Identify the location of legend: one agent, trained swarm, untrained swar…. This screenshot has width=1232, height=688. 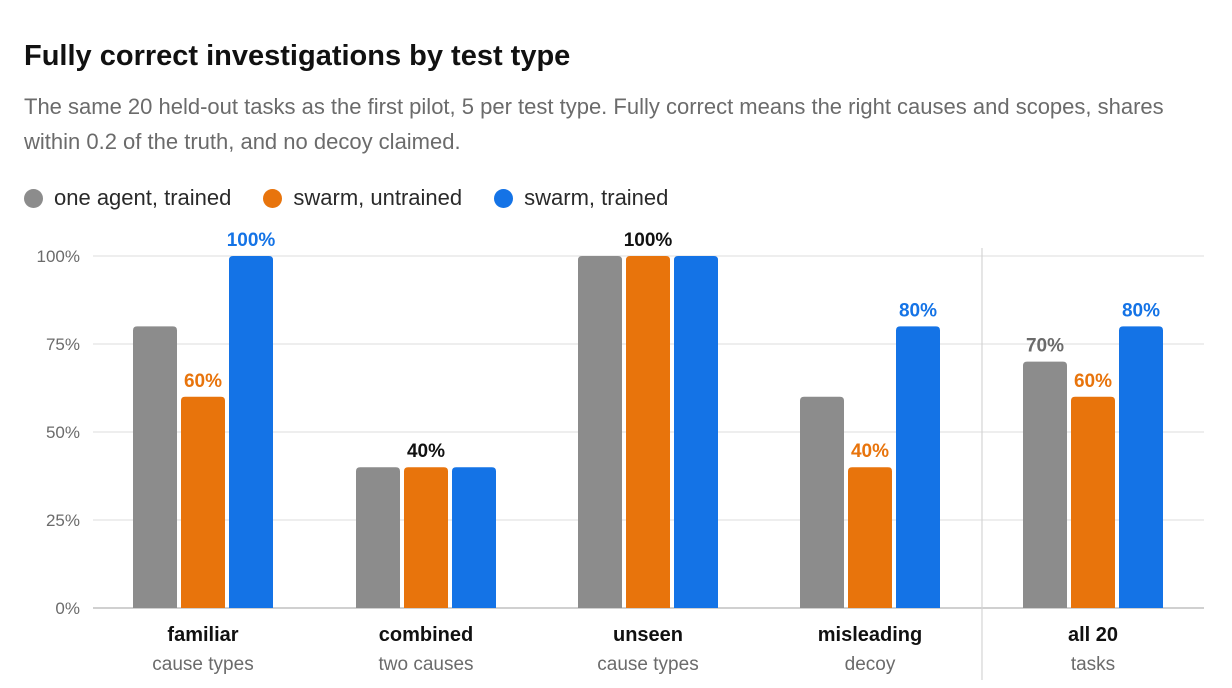
(346, 198).